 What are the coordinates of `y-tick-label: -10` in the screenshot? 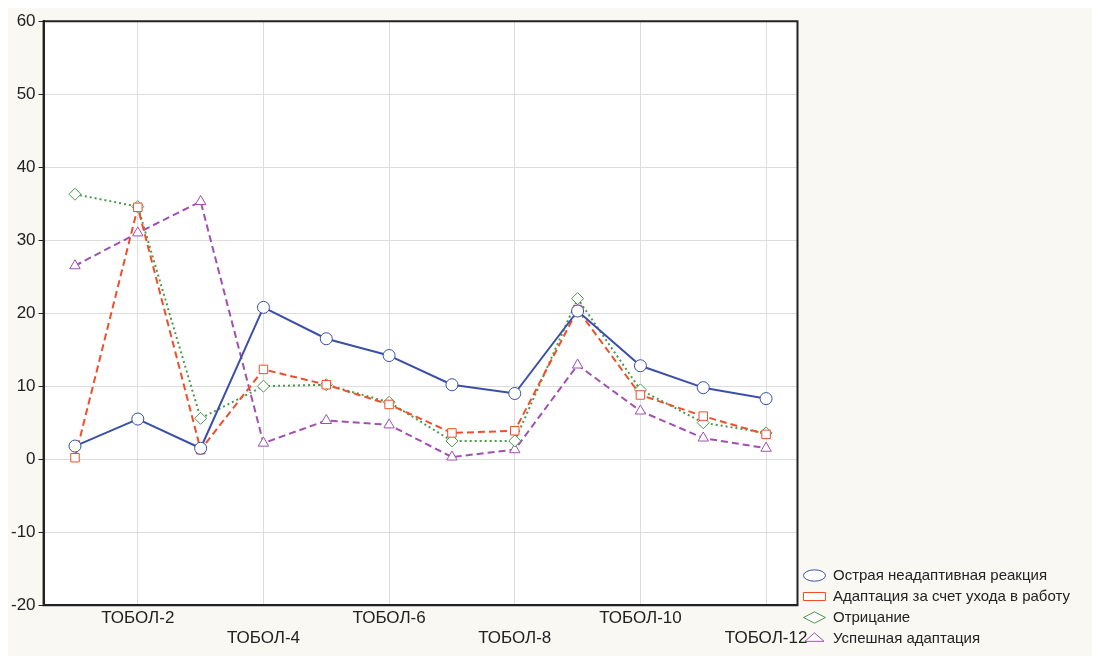 It's located at (23, 531).